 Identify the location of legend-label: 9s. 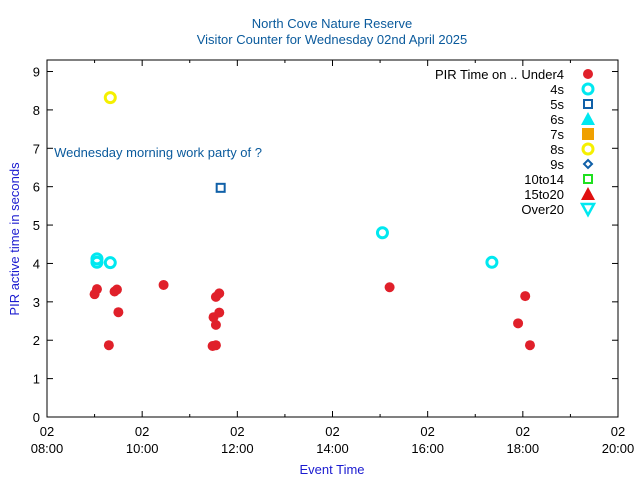
(557, 164).